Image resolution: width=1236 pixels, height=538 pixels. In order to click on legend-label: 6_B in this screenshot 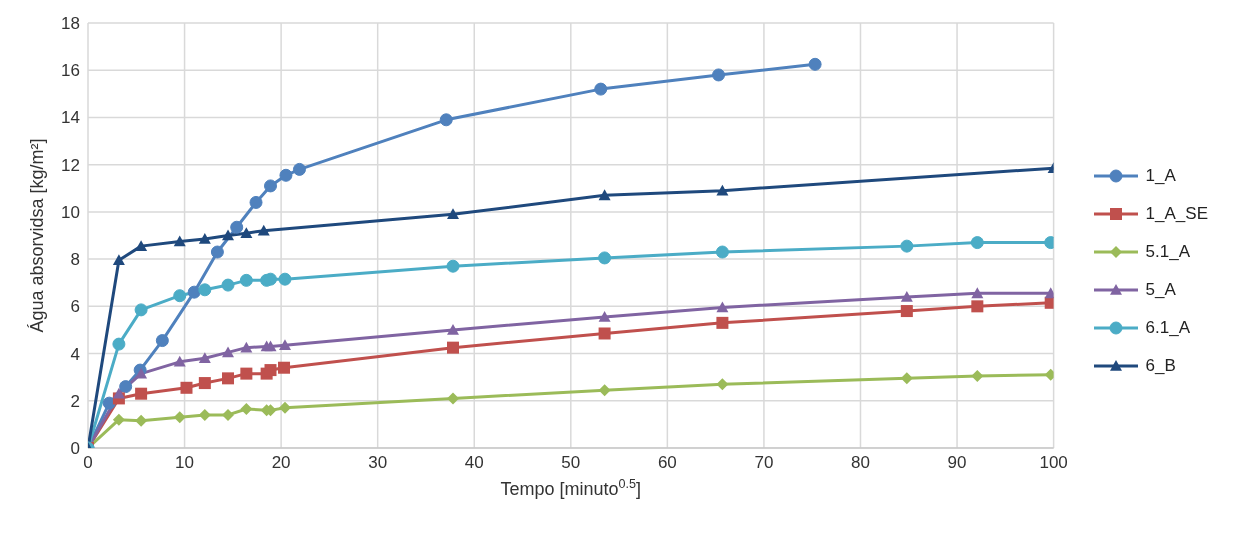, I will do `click(1160, 365)`.